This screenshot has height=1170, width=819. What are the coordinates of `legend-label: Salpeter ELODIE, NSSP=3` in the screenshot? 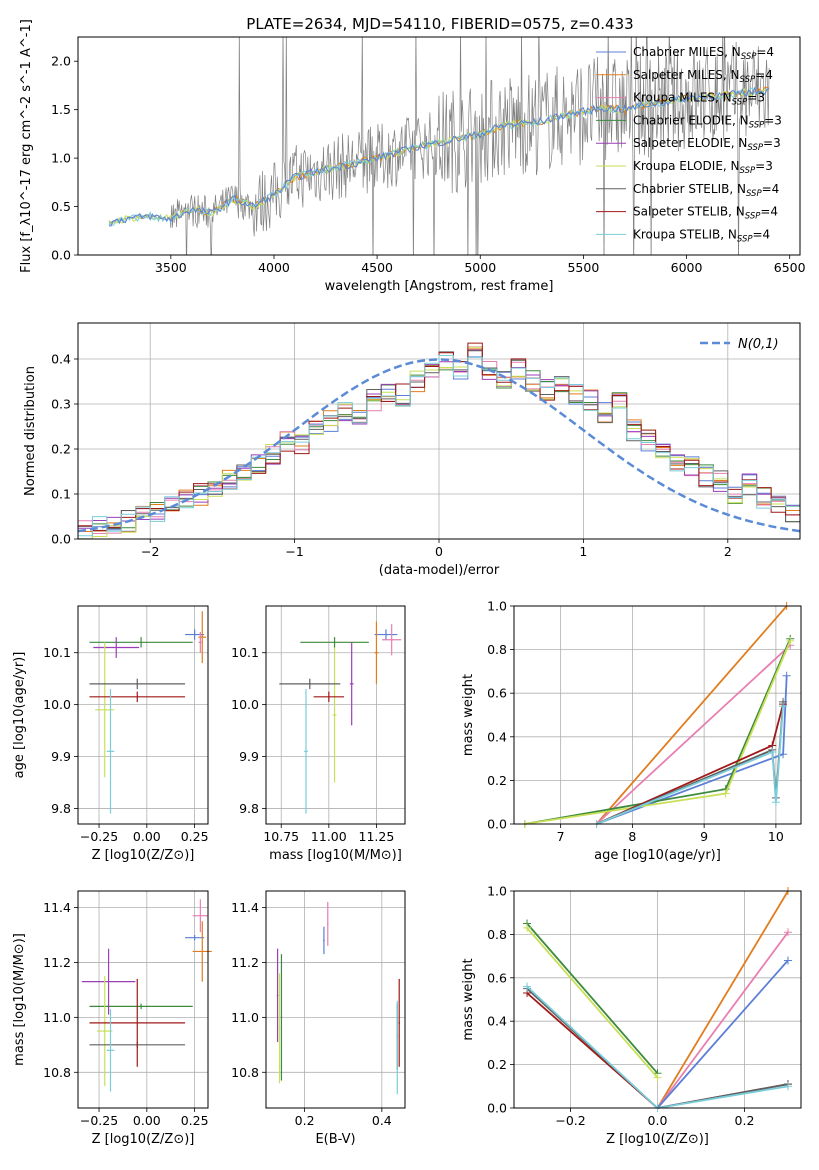 It's located at (707, 144).